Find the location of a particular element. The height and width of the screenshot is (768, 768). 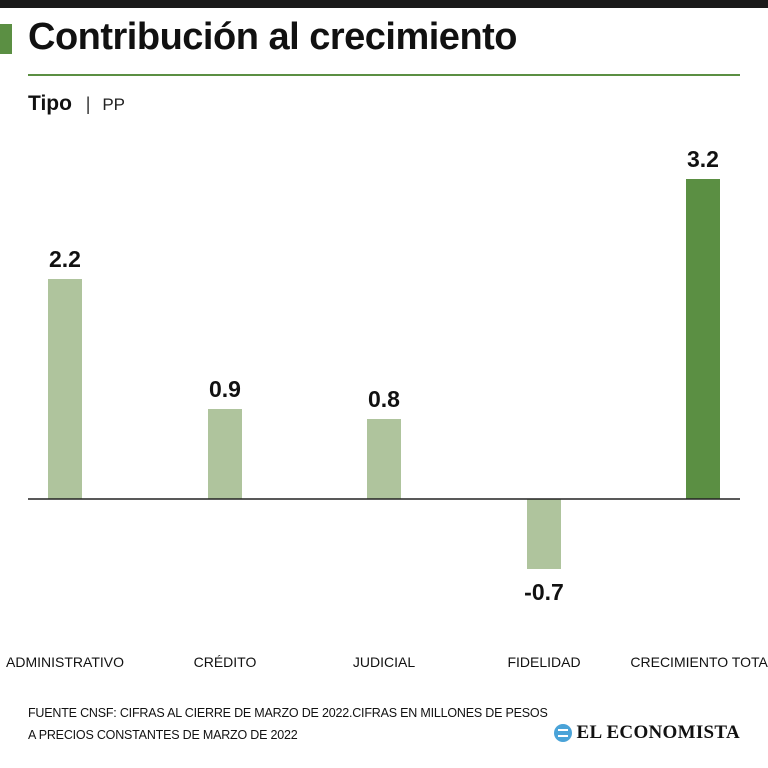

value-label: 0.8 is located at coordinates (384, 399).